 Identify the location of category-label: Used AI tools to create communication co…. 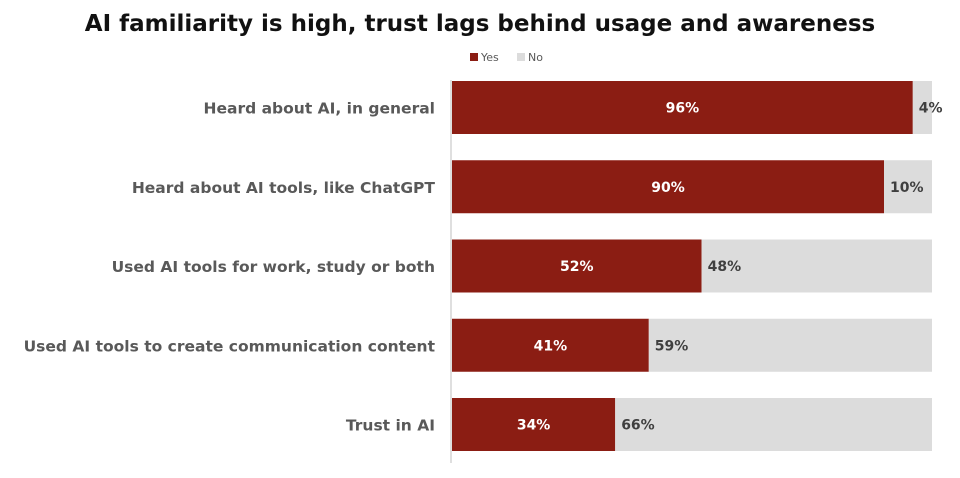
(230, 346).